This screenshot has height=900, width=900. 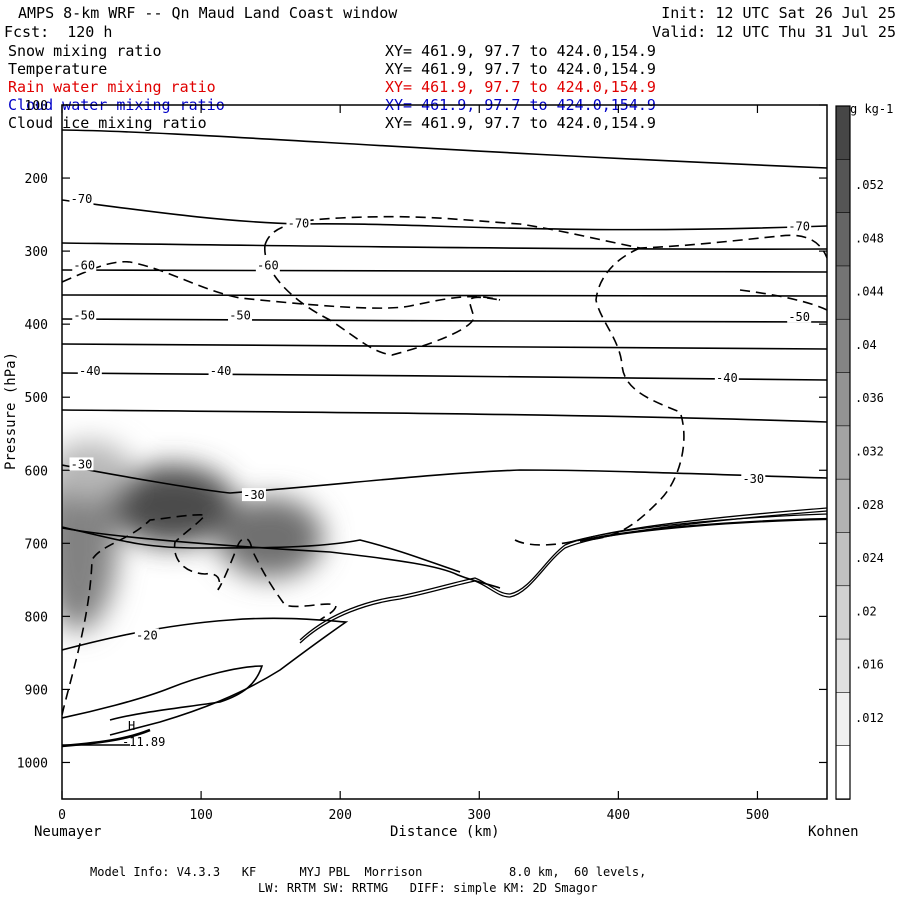 What do you see at coordinates (869, 398) in the screenshot?
I see `colorbar-tick-label: .036` at bounding box center [869, 398].